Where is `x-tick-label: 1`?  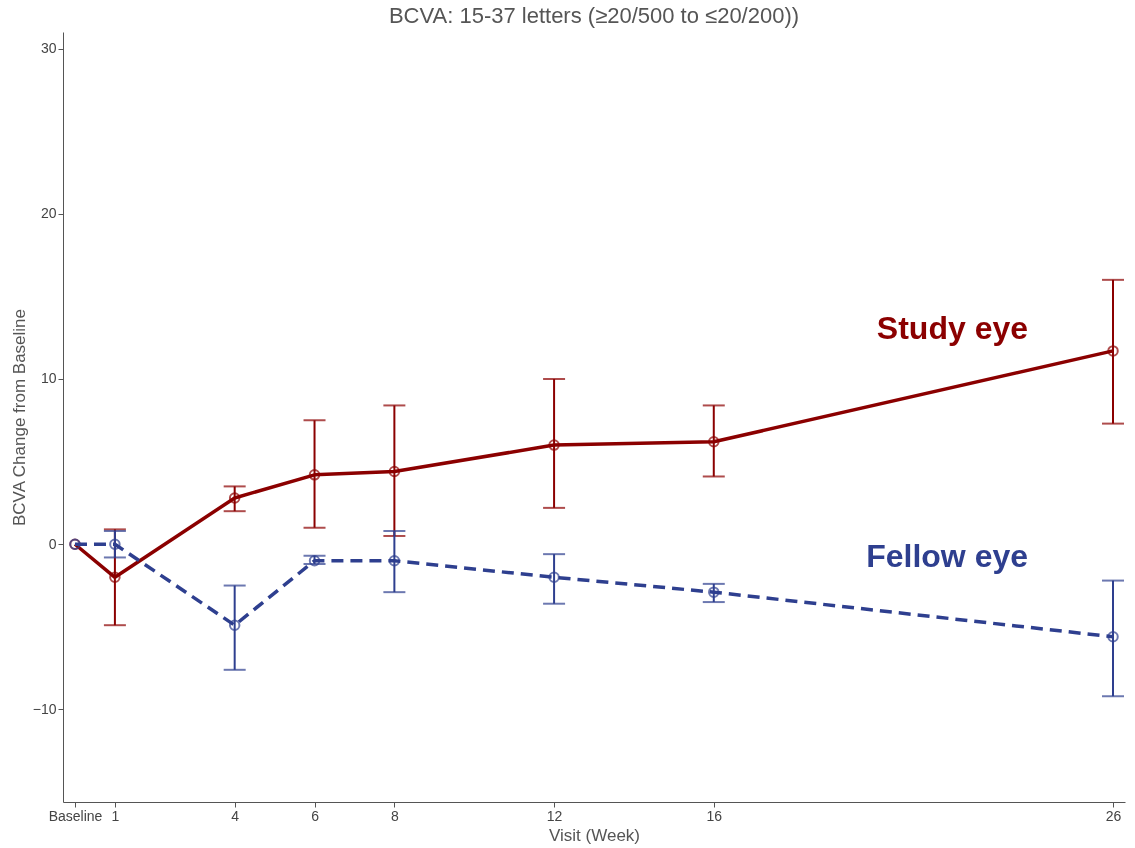 x-tick-label: 1 is located at coordinates (115, 815).